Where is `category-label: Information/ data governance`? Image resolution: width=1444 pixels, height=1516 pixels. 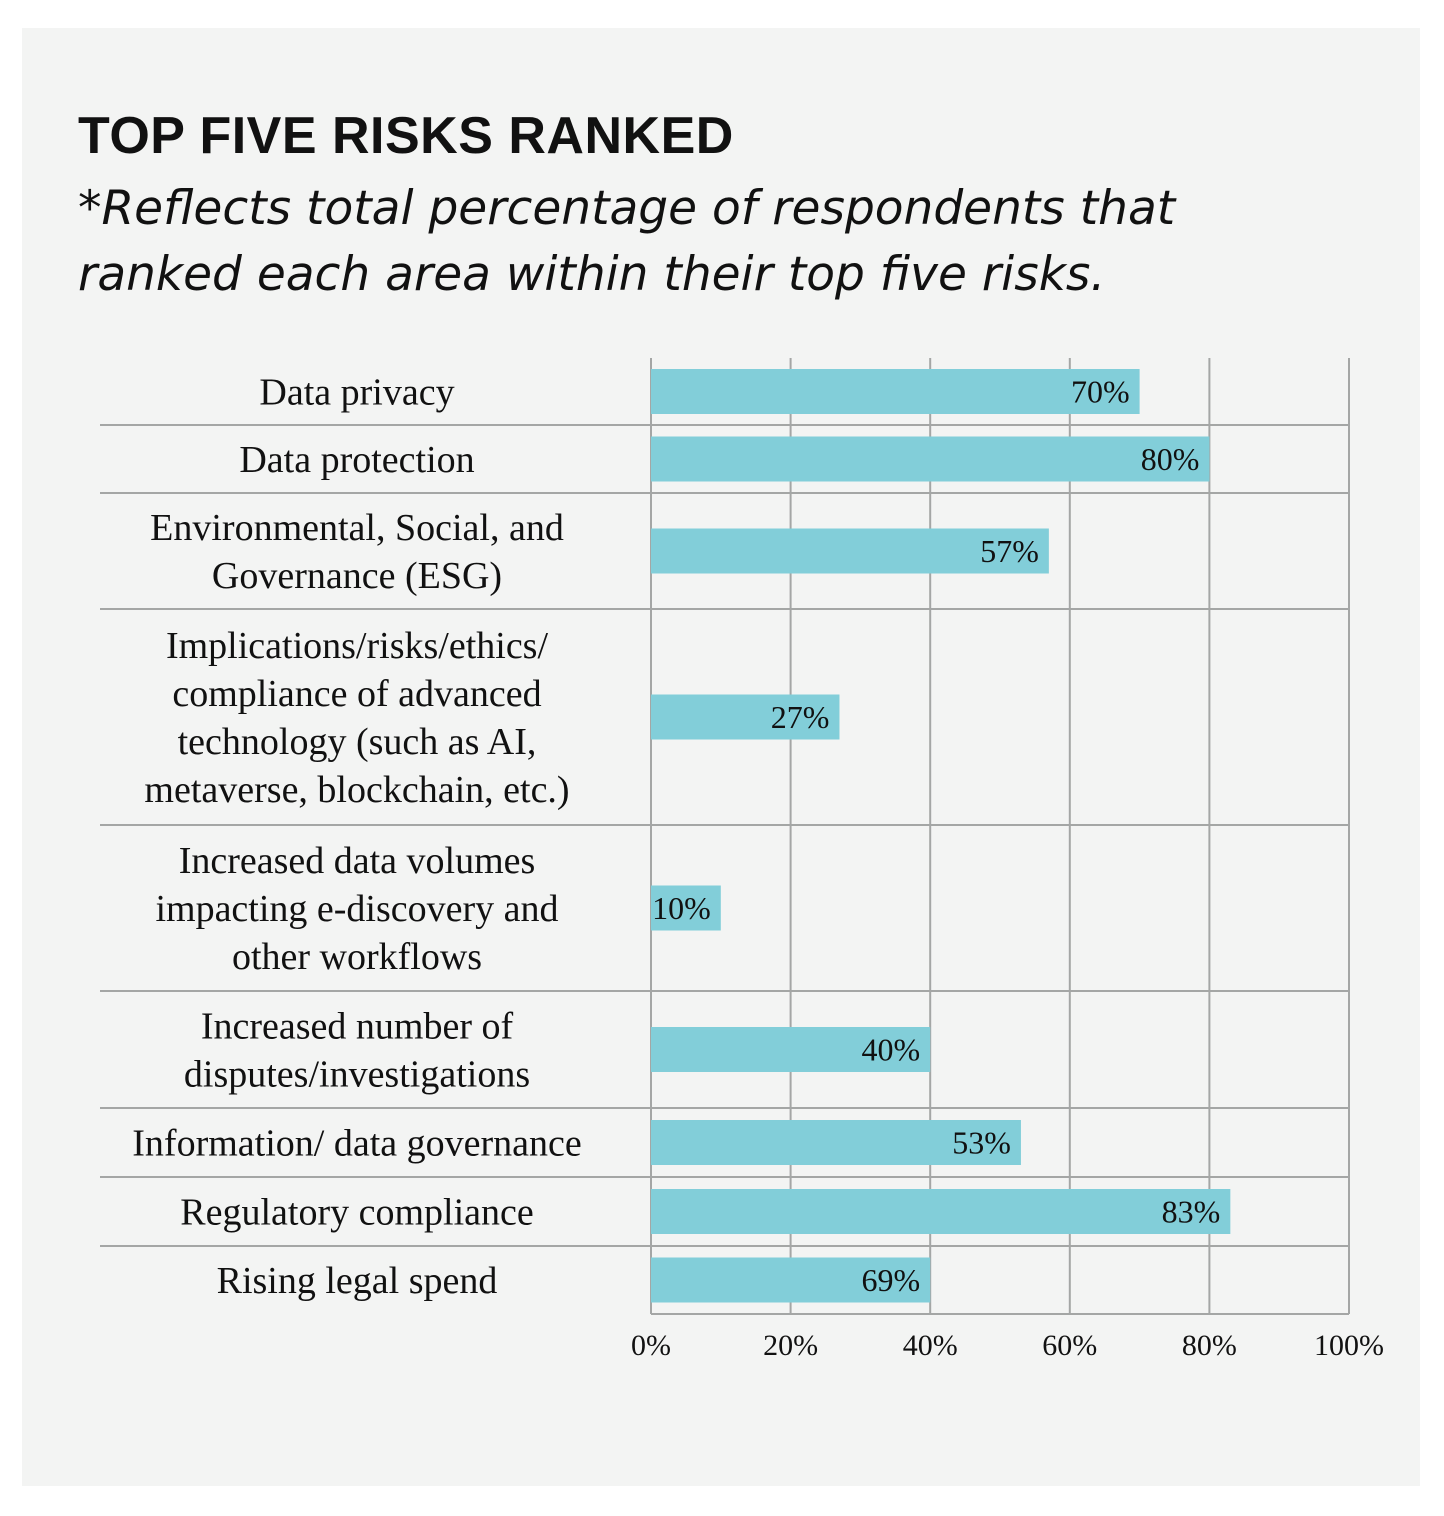 category-label: Information/ data governance is located at coordinates (356, 1144).